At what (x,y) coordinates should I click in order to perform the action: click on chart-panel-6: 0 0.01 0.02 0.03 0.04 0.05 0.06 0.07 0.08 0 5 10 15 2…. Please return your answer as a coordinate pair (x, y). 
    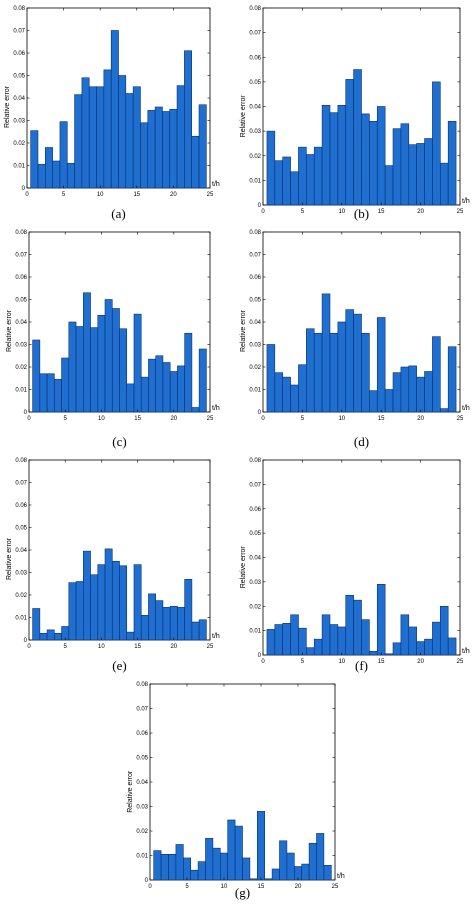
    Looking at the image, I should click on (355, 565).